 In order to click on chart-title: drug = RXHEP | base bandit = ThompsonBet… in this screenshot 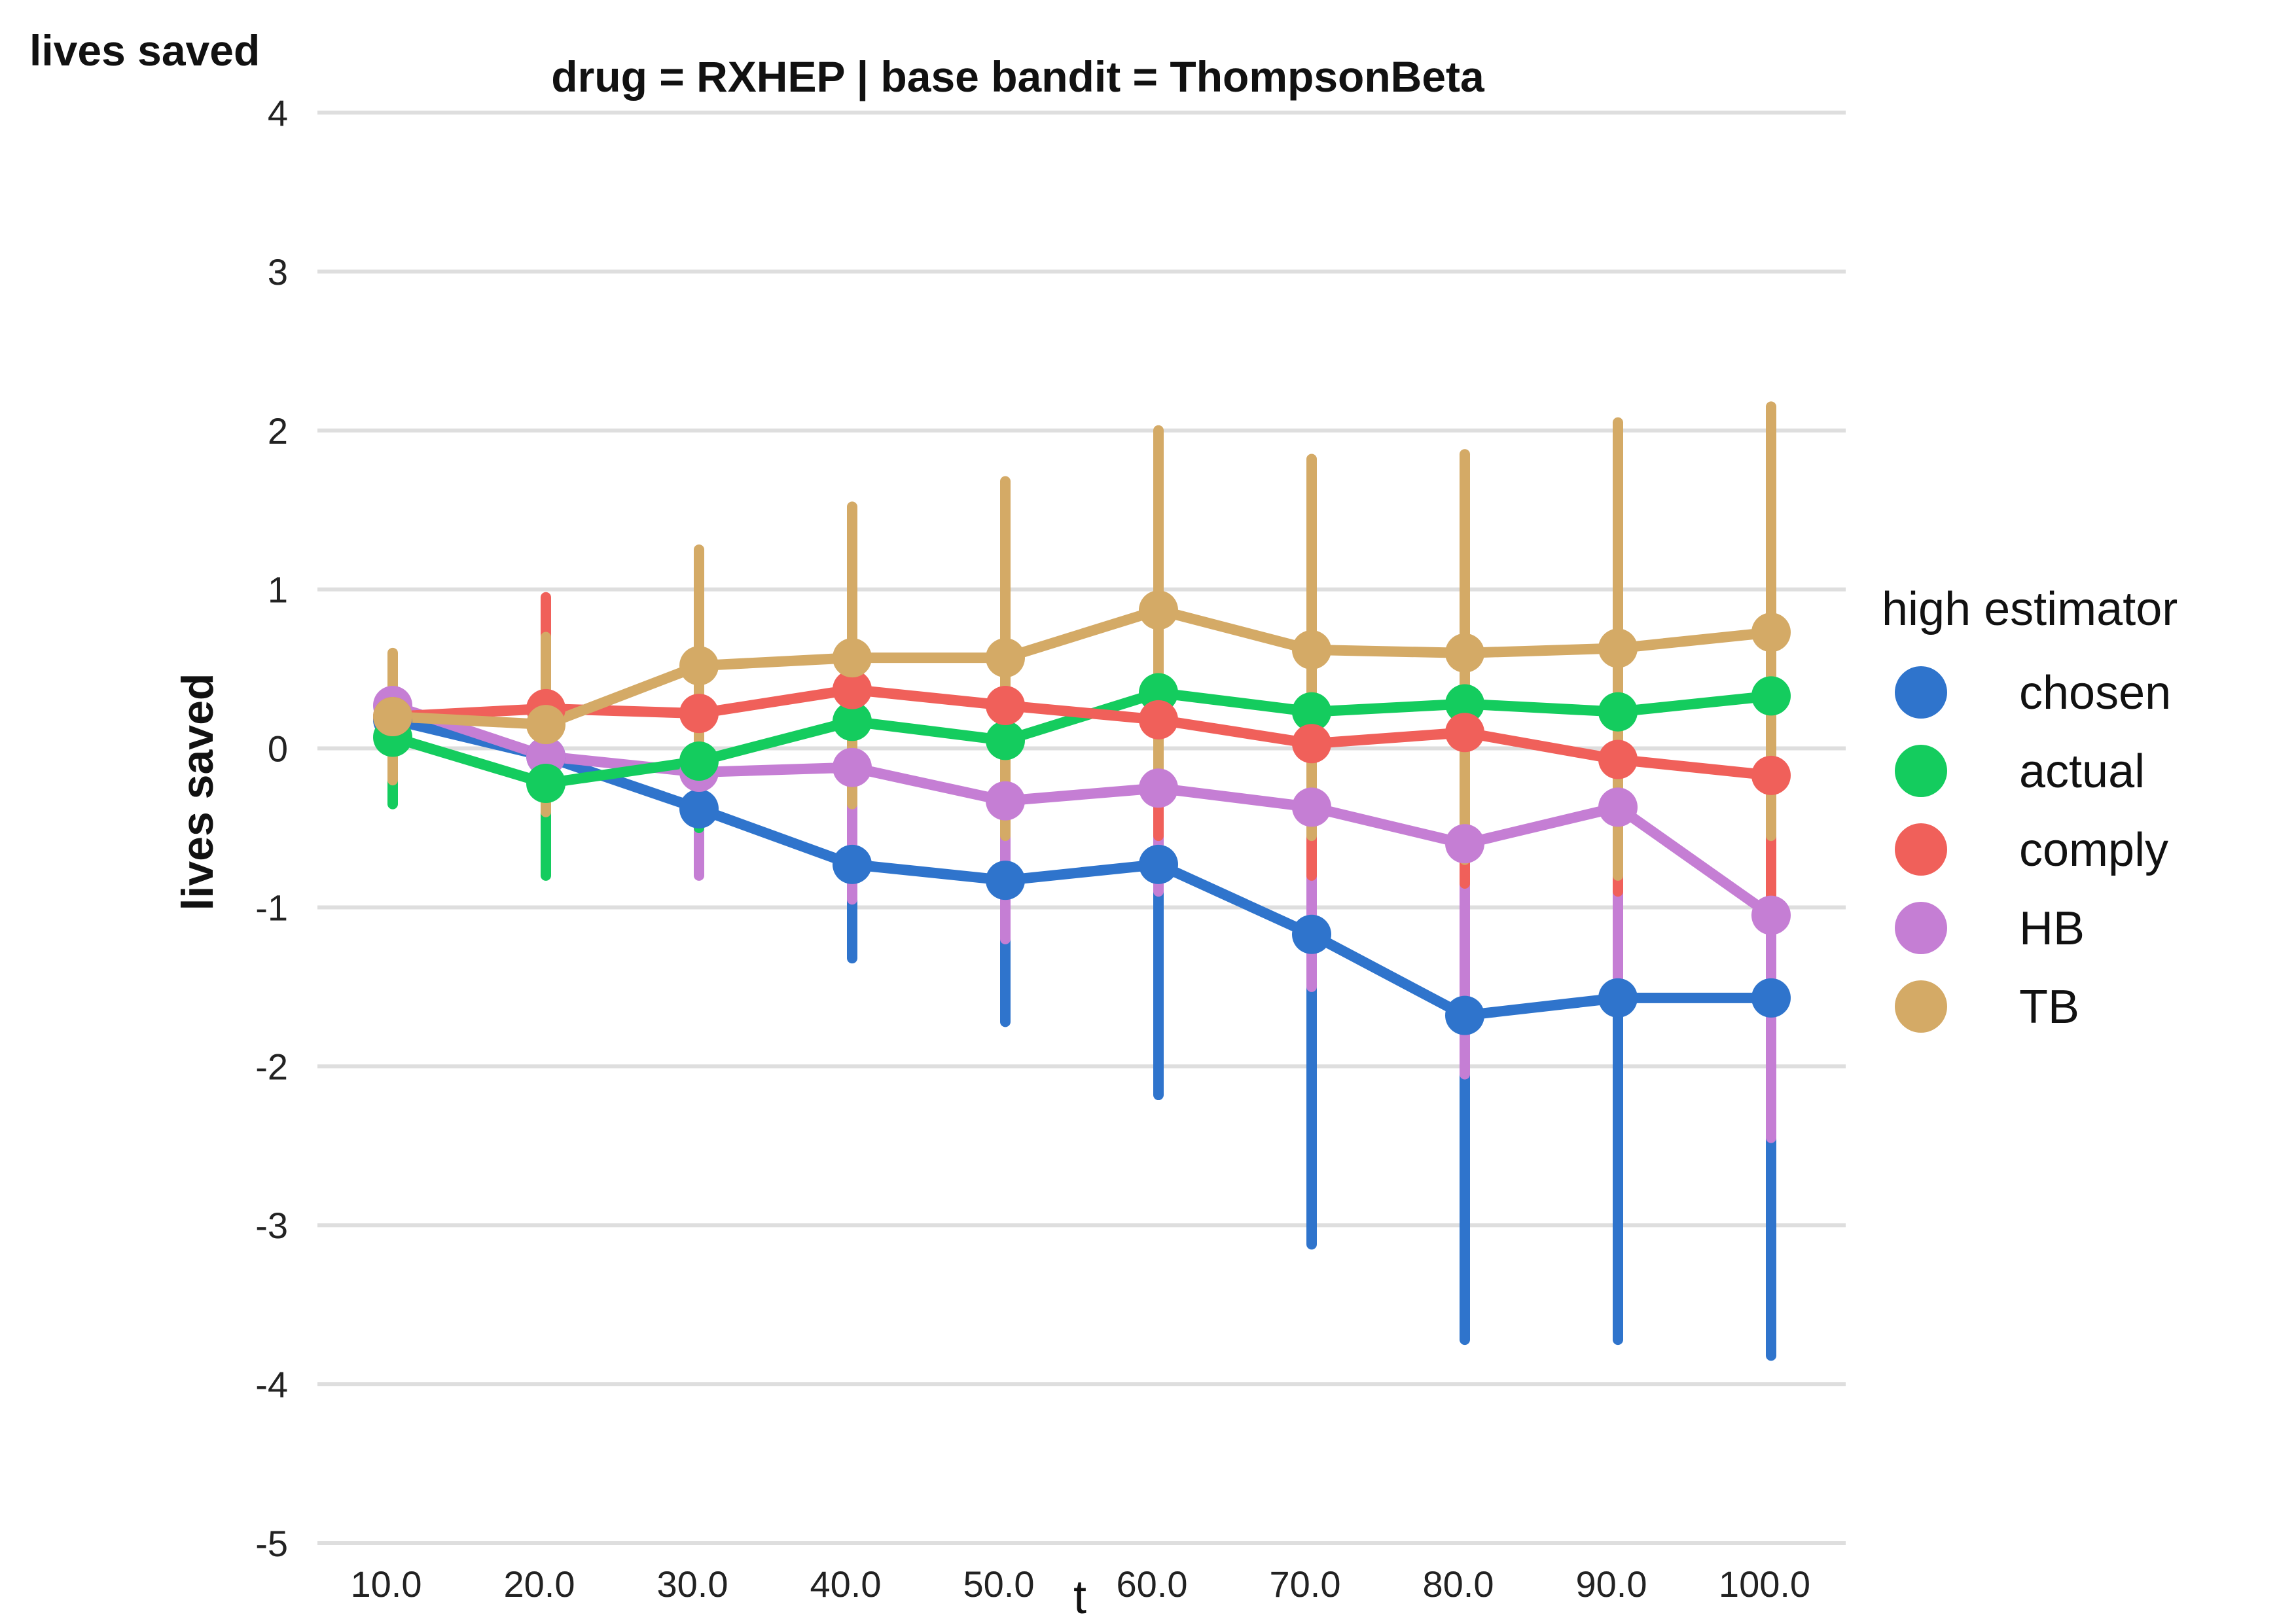, I will do `click(1018, 77)`.